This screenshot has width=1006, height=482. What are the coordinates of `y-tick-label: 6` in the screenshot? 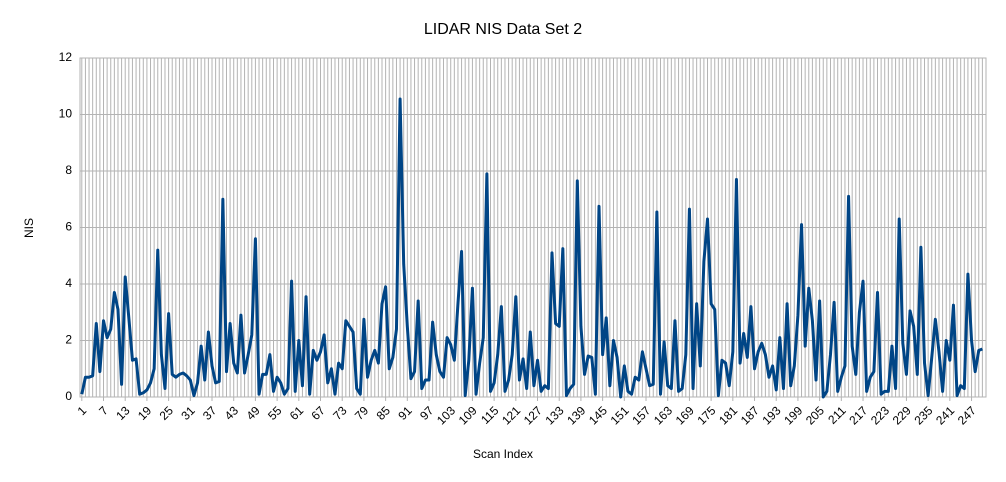 It's located at (68, 227).